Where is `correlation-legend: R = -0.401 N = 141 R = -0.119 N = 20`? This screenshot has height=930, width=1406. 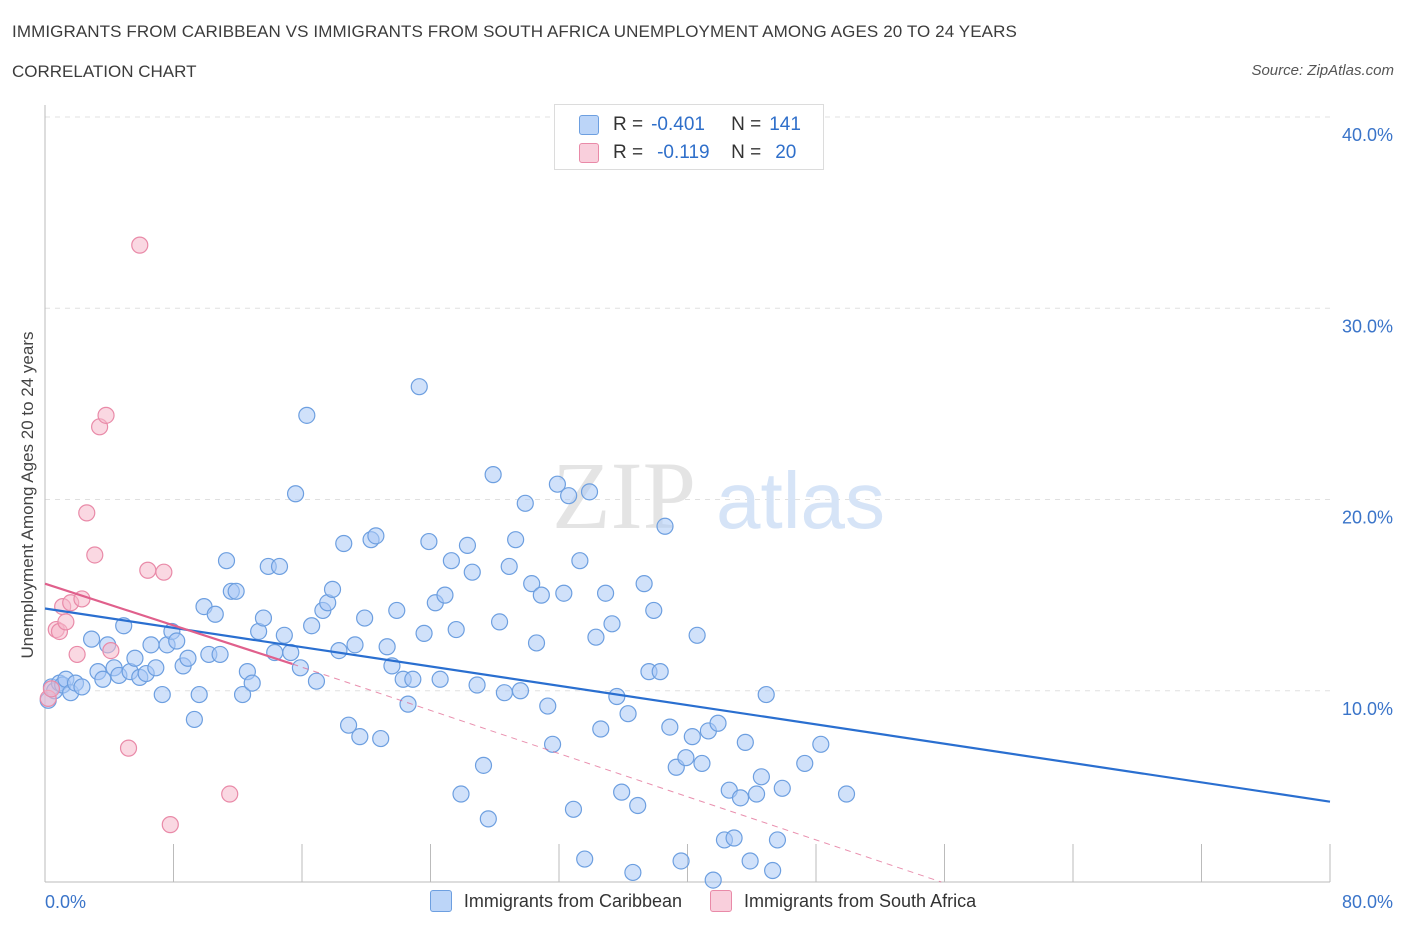 correlation-legend: R = -0.401 N = 141 R = -0.119 N = 20 is located at coordinates (689, 137).